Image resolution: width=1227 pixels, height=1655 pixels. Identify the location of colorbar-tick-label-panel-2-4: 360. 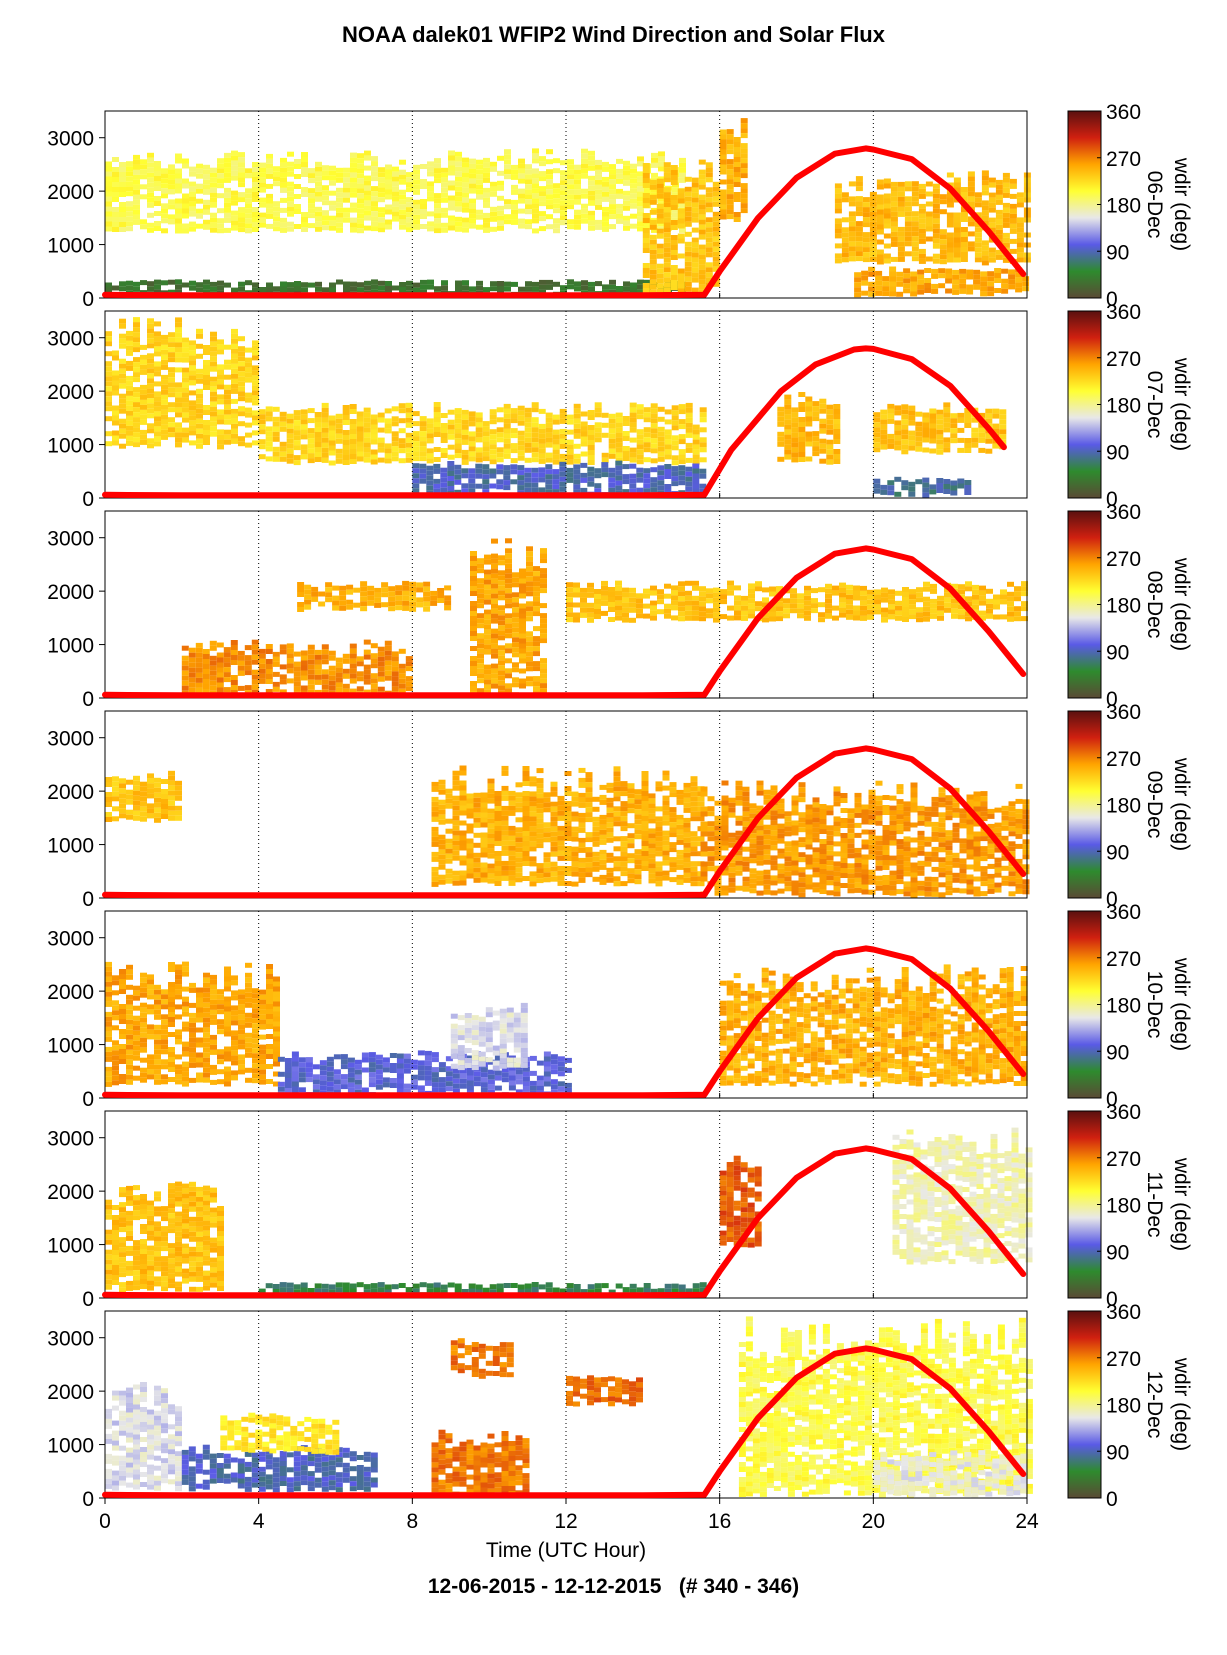
(1123, 512).